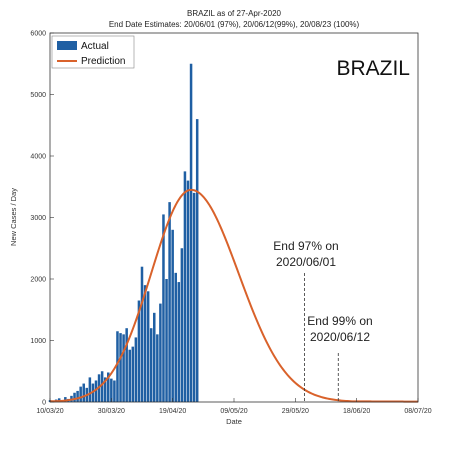 The height and width of the screenshot is (450, 450). I want to click on annotation-99-line1: End 99% on, so click(339, 321).